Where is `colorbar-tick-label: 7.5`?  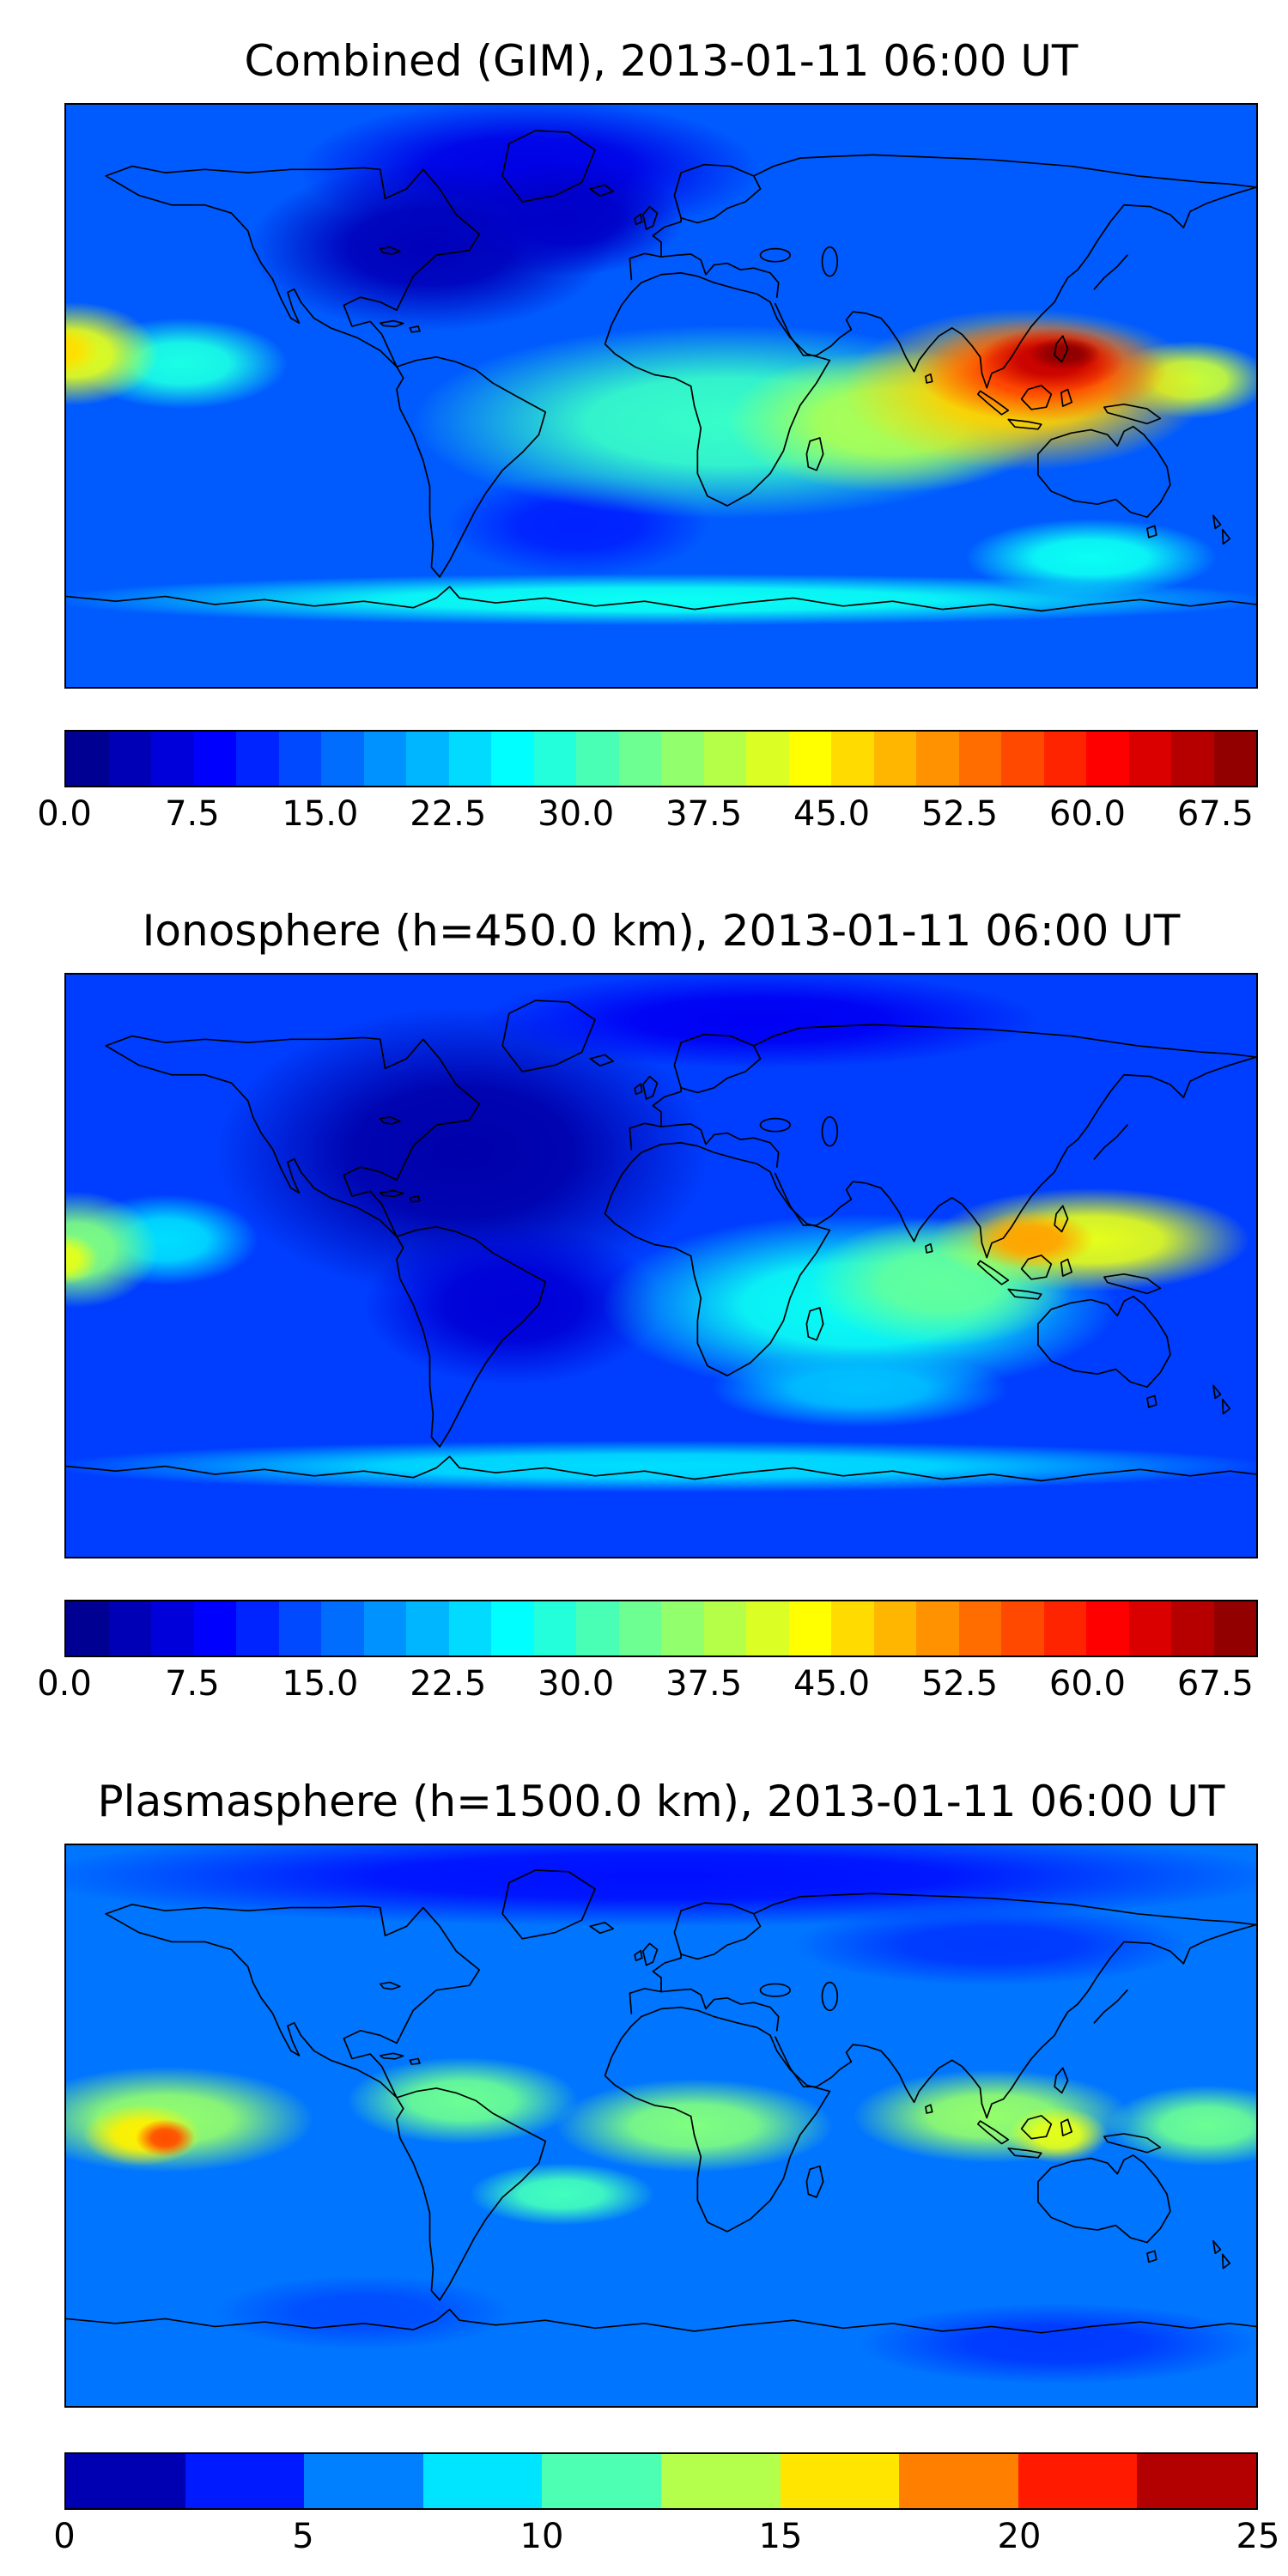 colorbar-tick-label: 7.5 is located at coordinates (192, 1684).